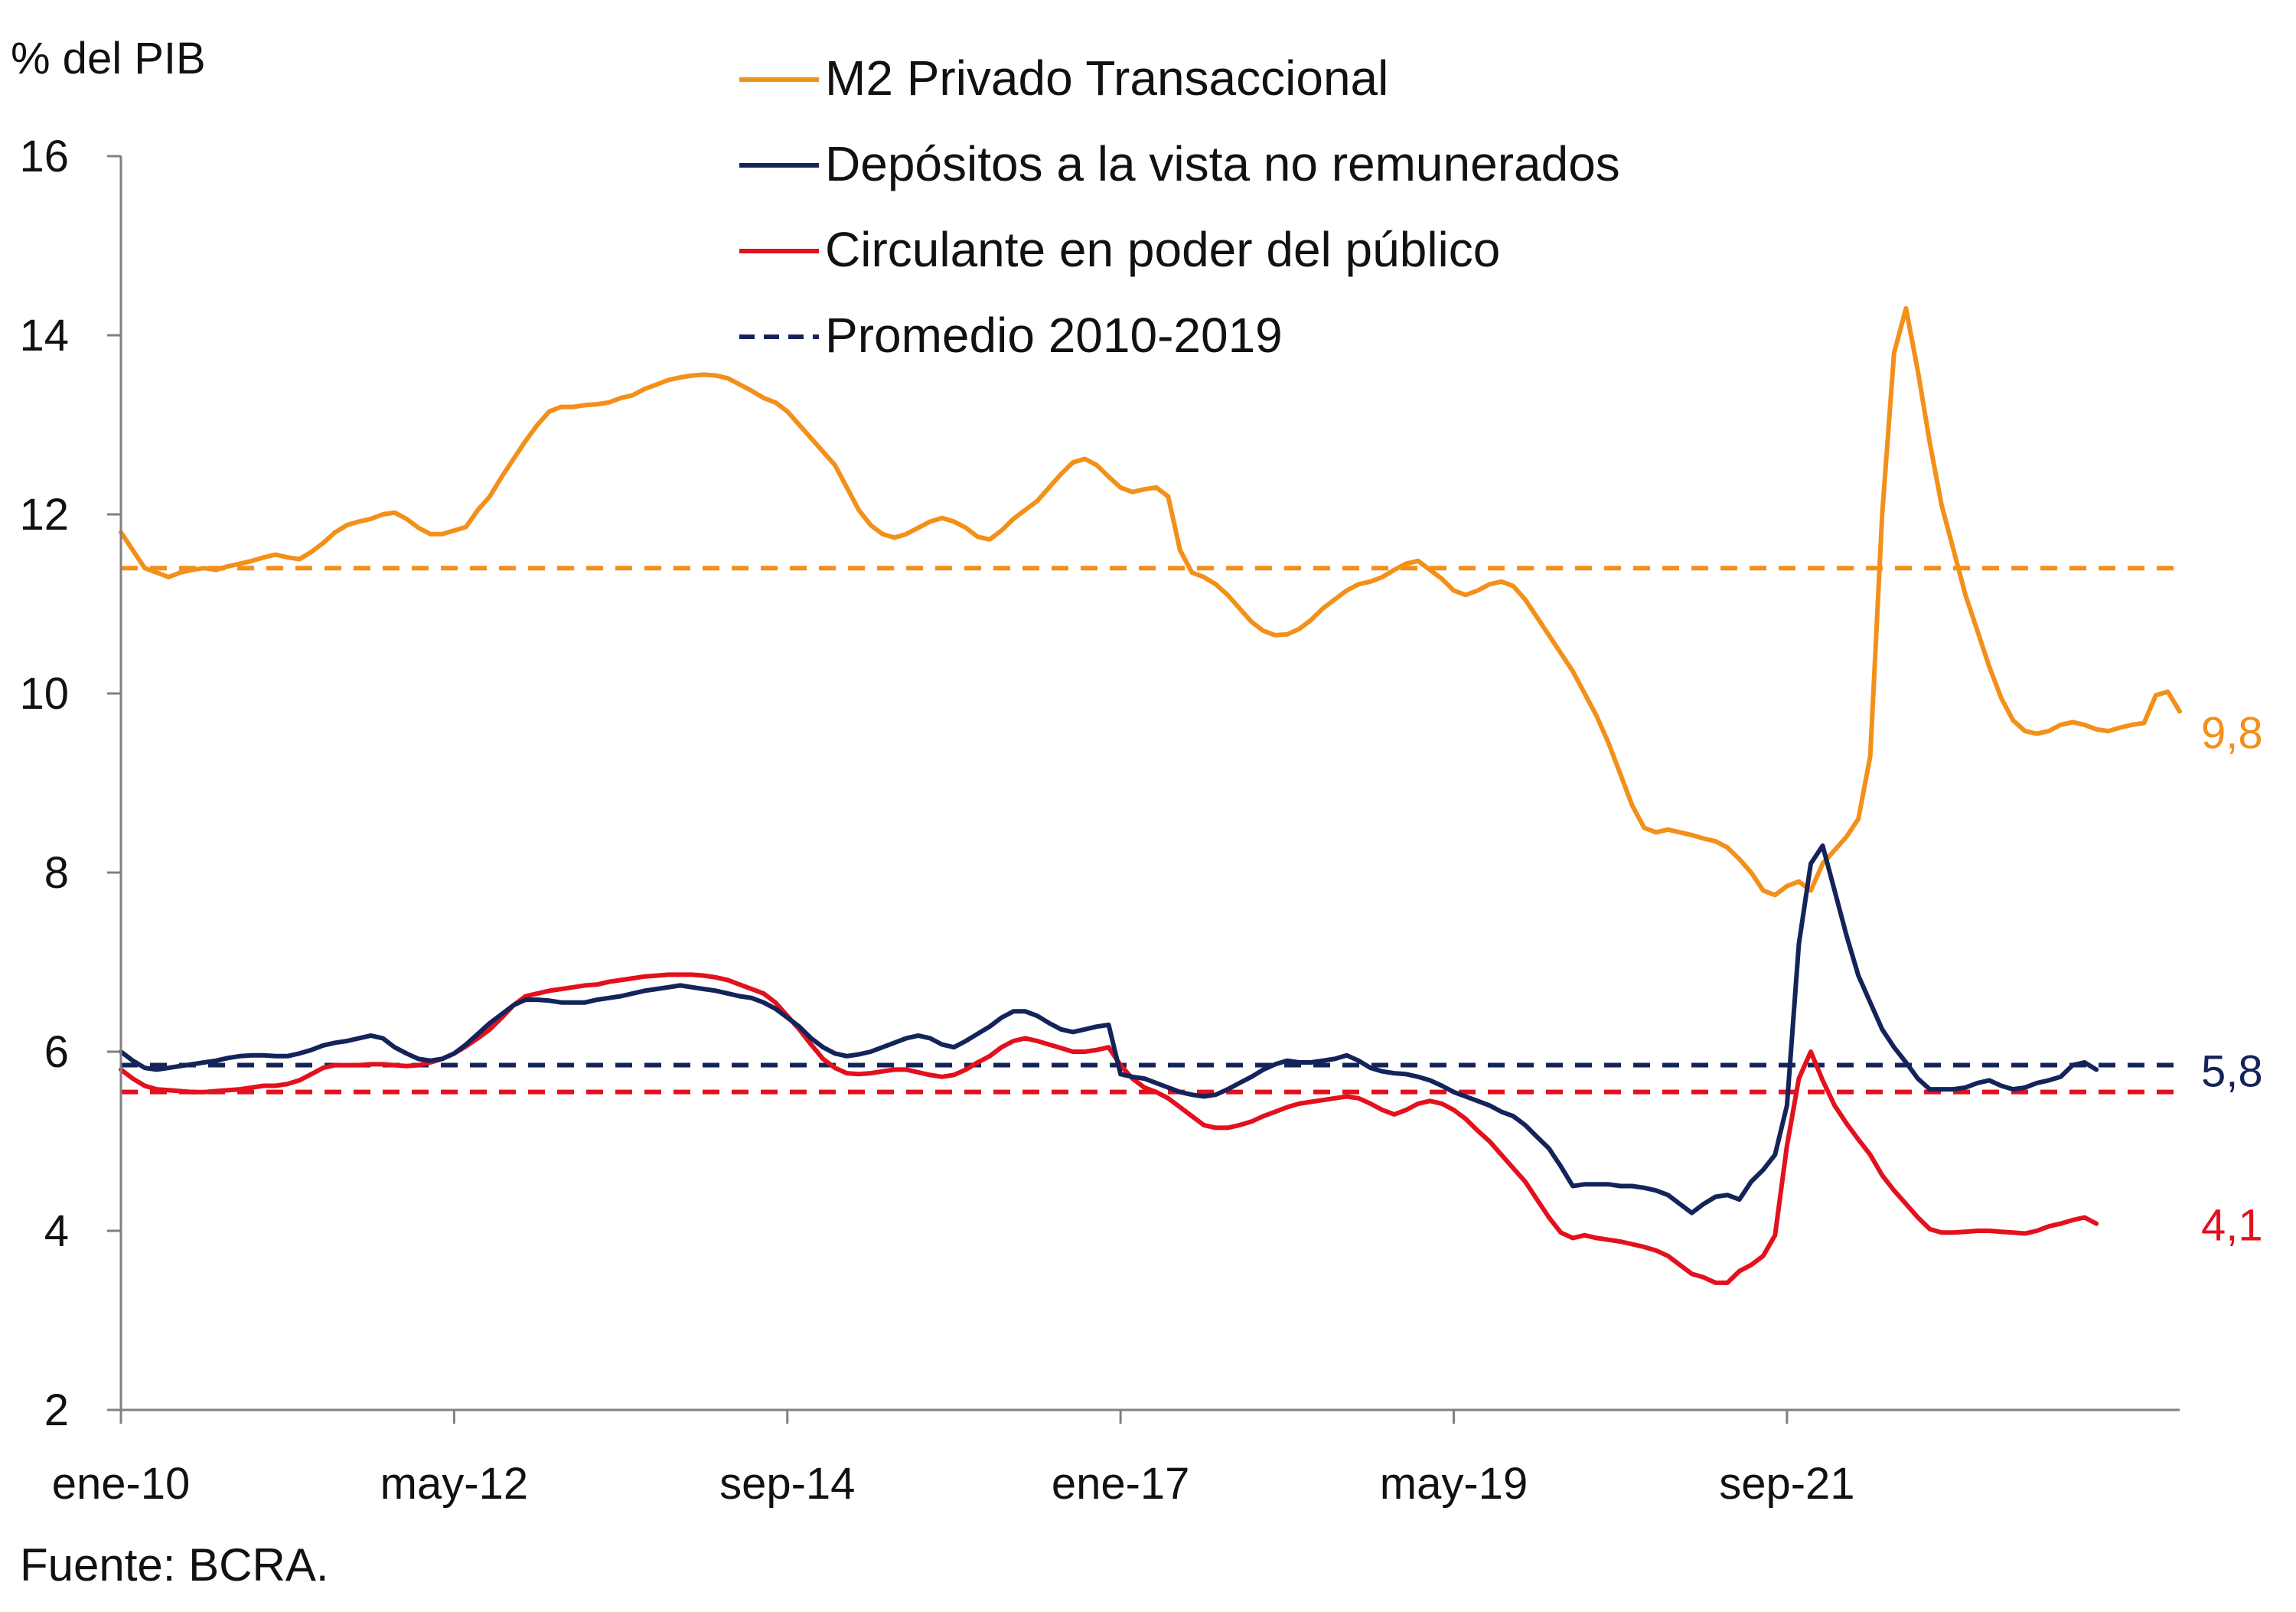  What do you see at coordinates (1222, 163) in the screenshot?
I see `legend-label-depositos: Depósitos a la vista no remunerados` at bounding box center [1222, 163].